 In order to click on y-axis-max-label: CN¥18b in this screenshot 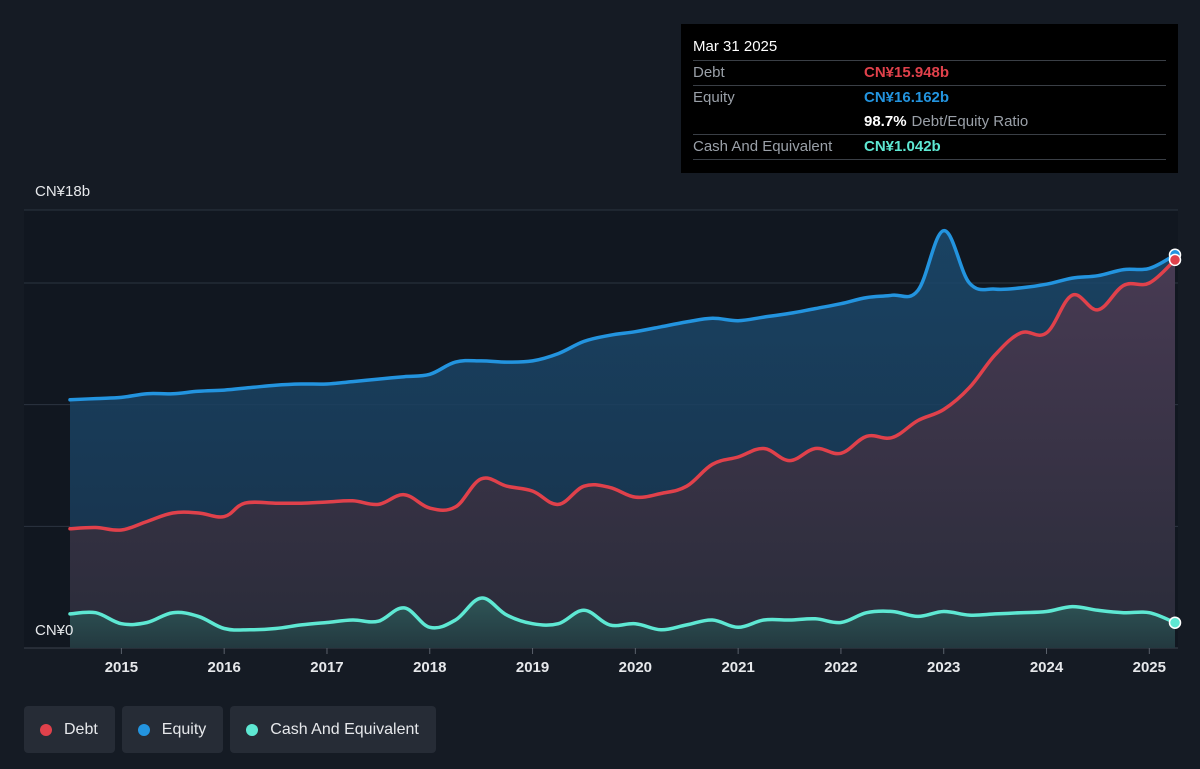, I will do `click(63, 191)`.